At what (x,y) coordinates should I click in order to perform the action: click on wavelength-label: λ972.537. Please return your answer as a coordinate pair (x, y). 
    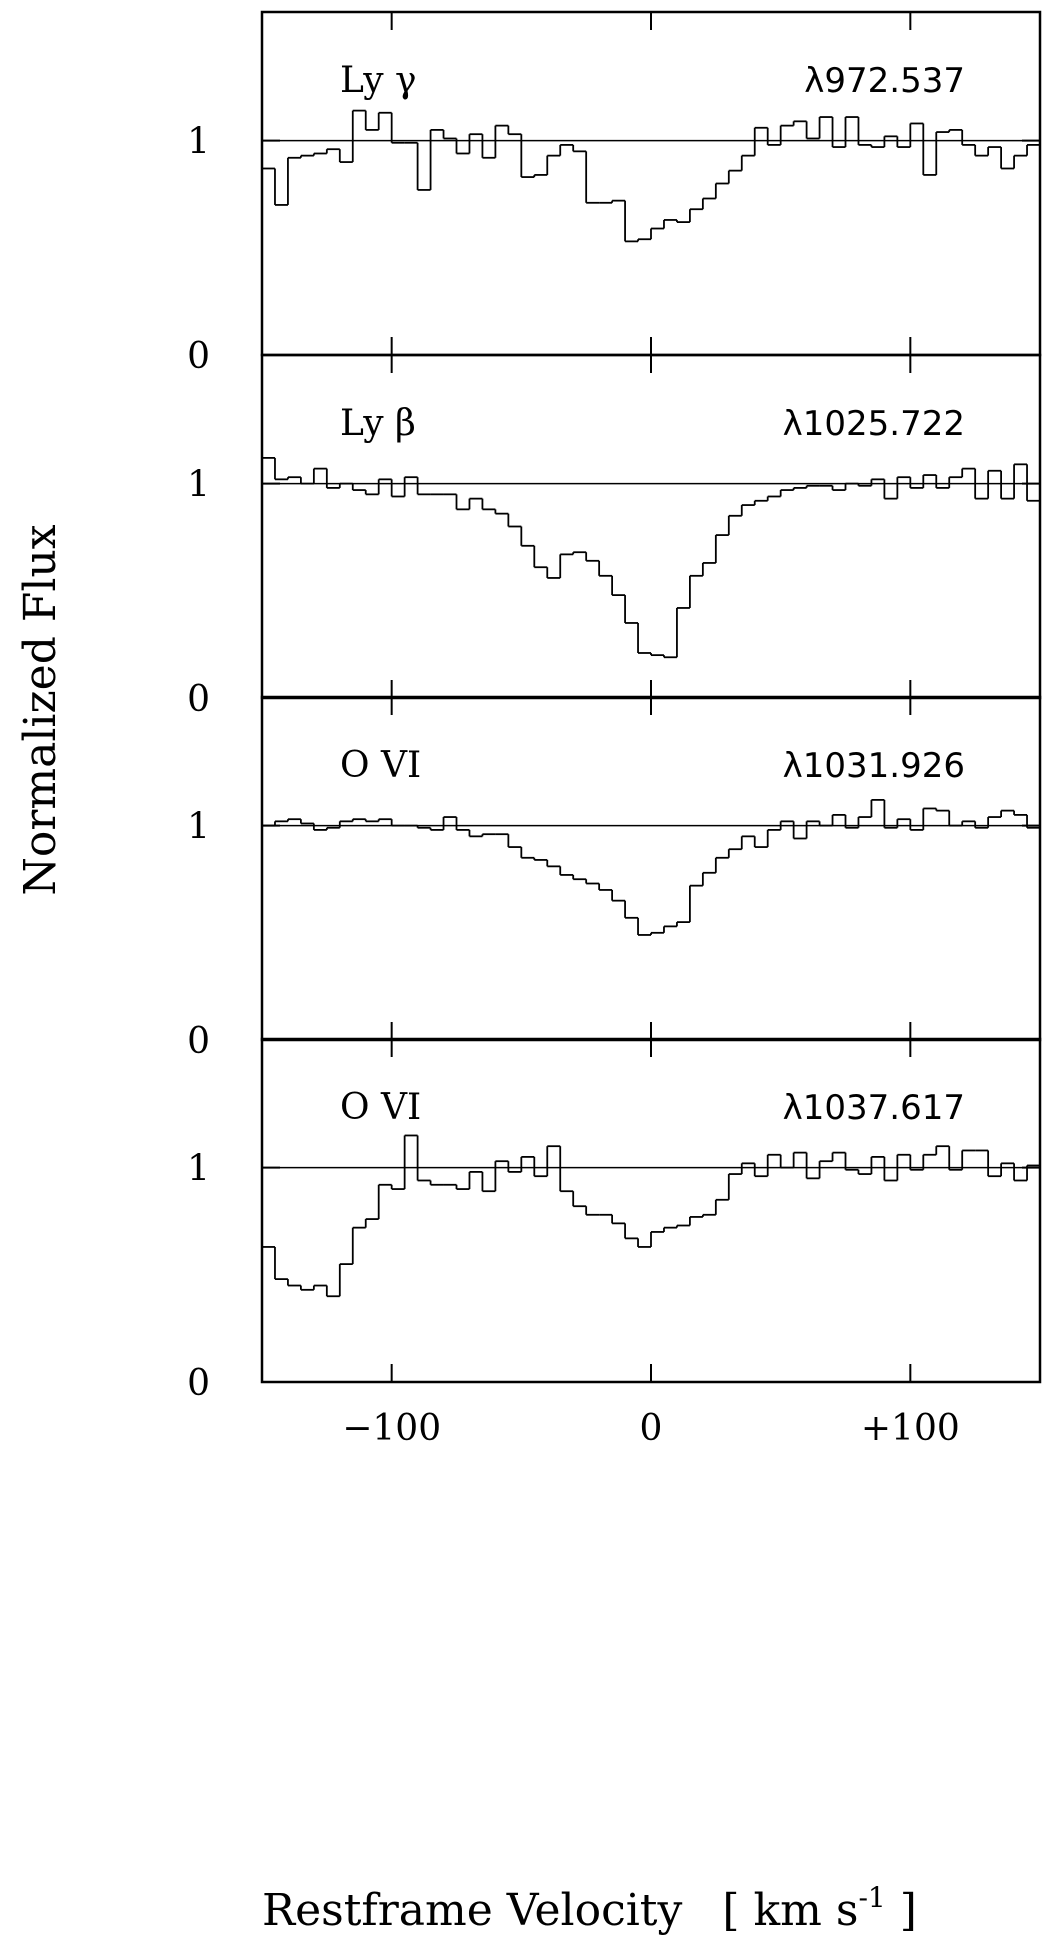
    Looking at the image, I should click on (884, 81).